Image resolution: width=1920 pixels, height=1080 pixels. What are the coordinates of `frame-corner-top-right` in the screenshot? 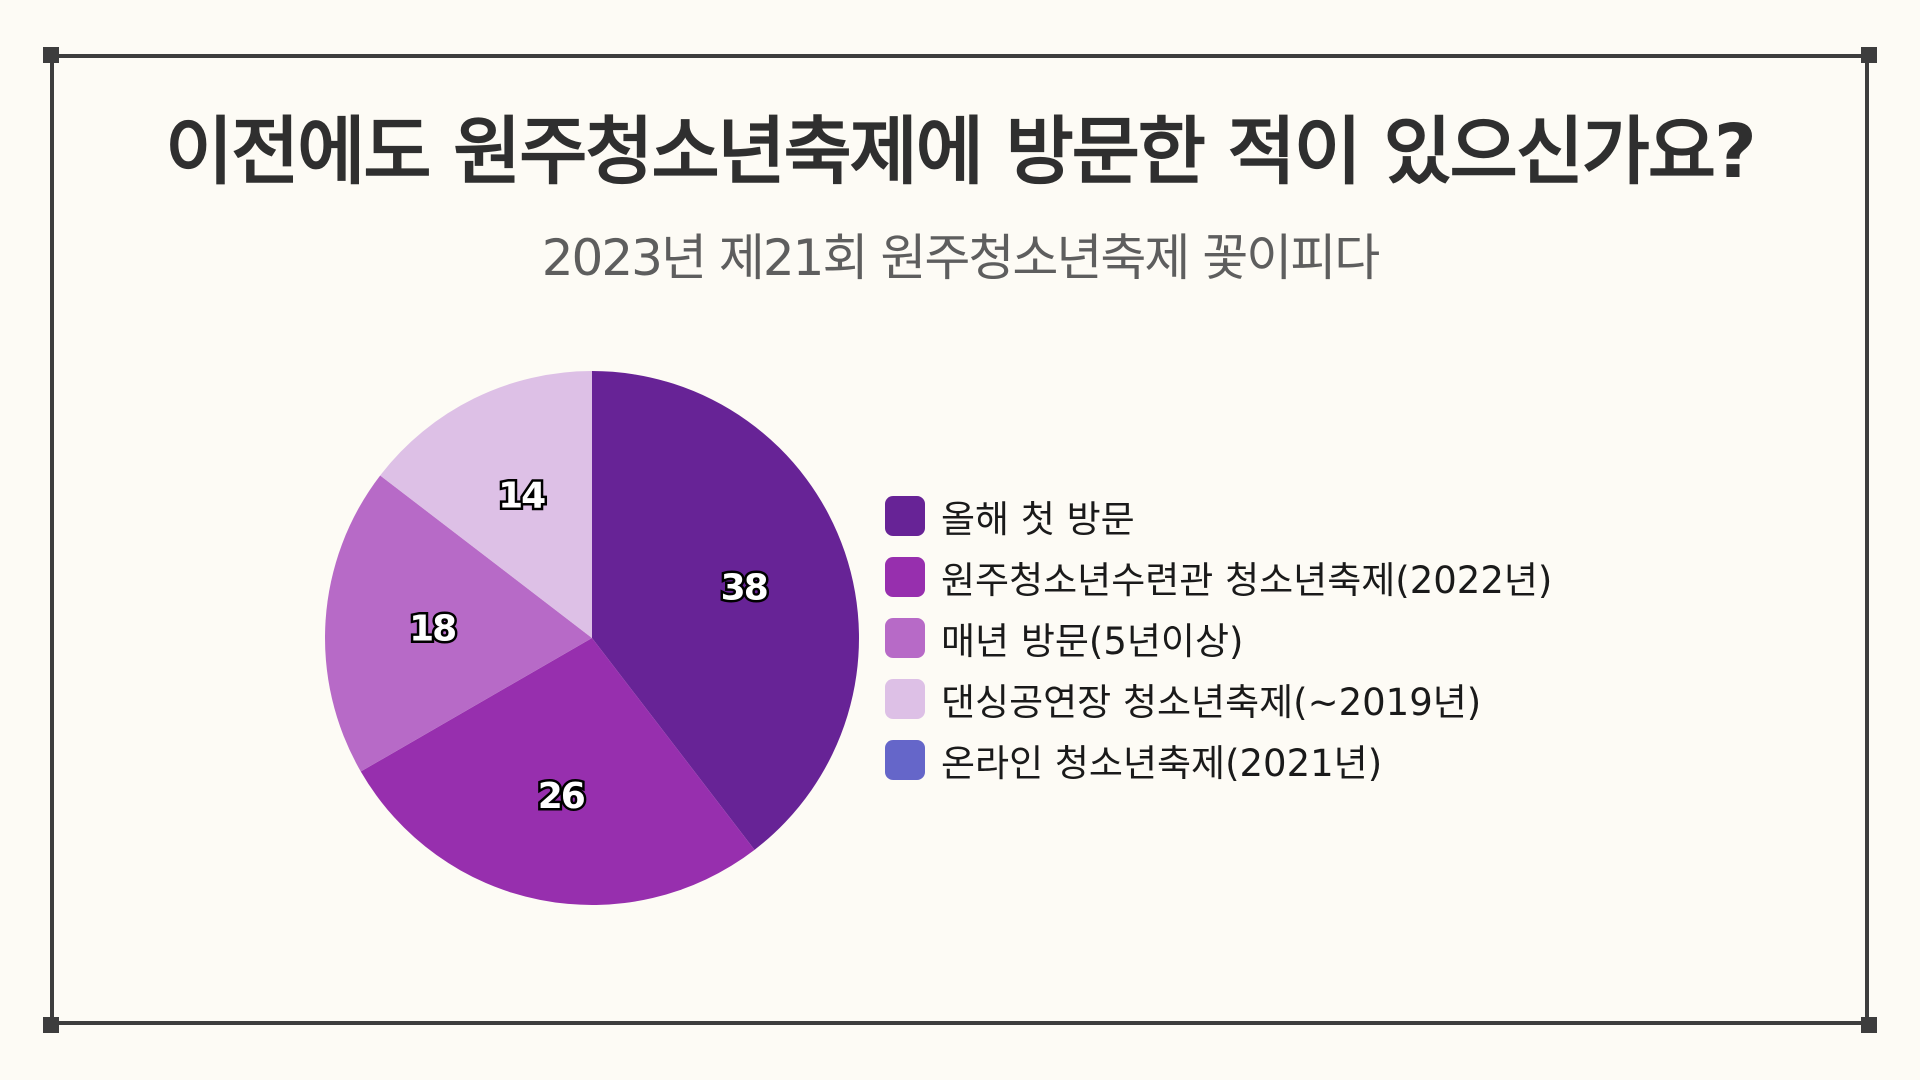 It's located at (1869, 55).